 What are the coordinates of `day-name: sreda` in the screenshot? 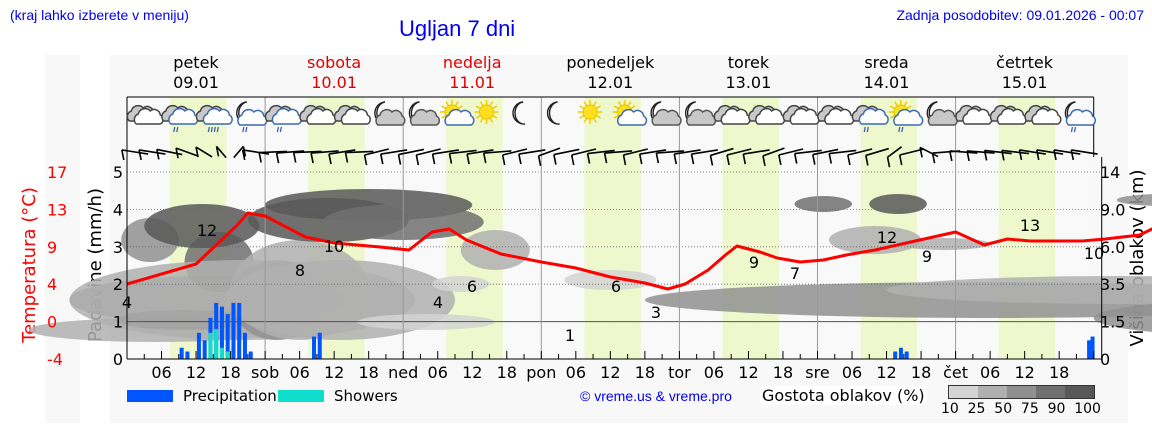 It's located at (886, 62).